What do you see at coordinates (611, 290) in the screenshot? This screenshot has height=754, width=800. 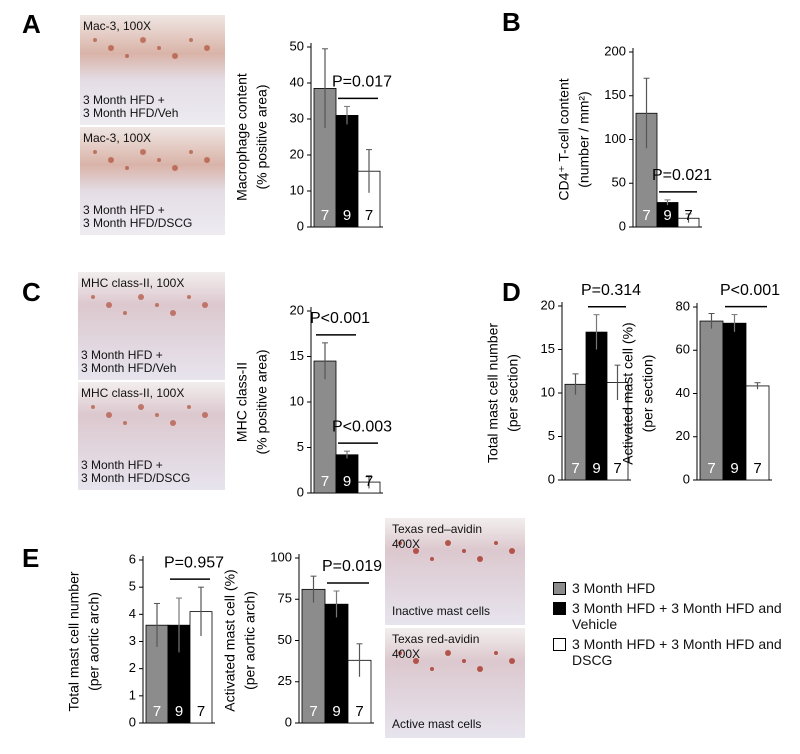 I see `p-value: P=0.314` at bounding box center [611, 290].